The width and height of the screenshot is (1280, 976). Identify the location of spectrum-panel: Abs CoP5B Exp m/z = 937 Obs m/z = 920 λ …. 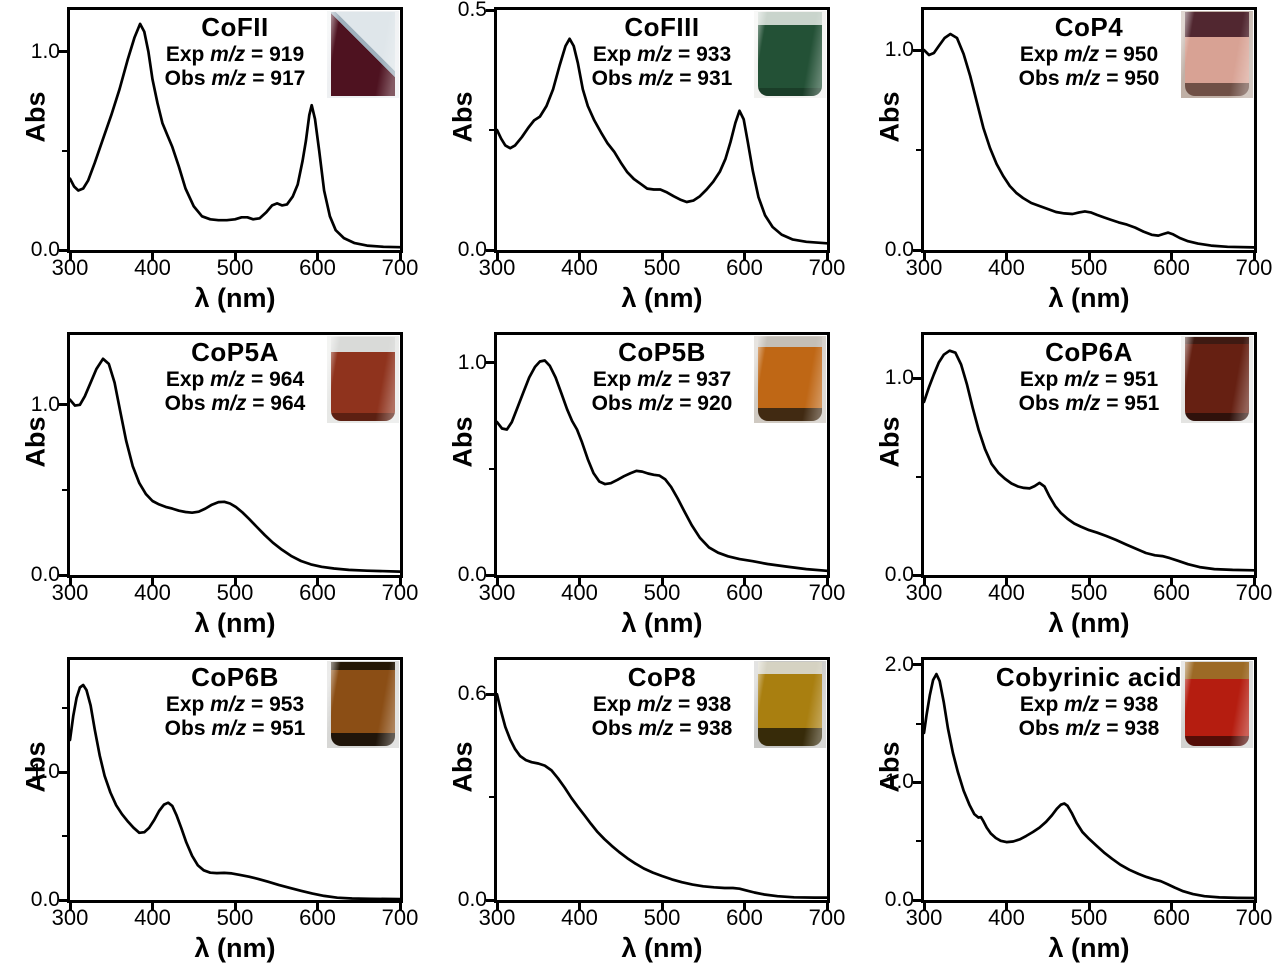
(640, 487).